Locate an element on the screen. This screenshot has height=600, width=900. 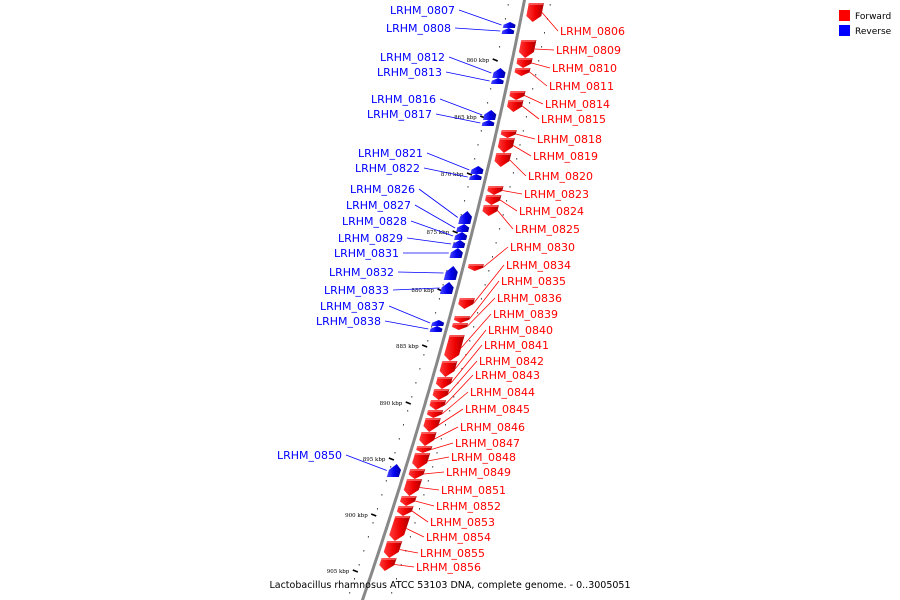
reverse-gene-label: LRHM_0813 is located at coordinates (409, 72).